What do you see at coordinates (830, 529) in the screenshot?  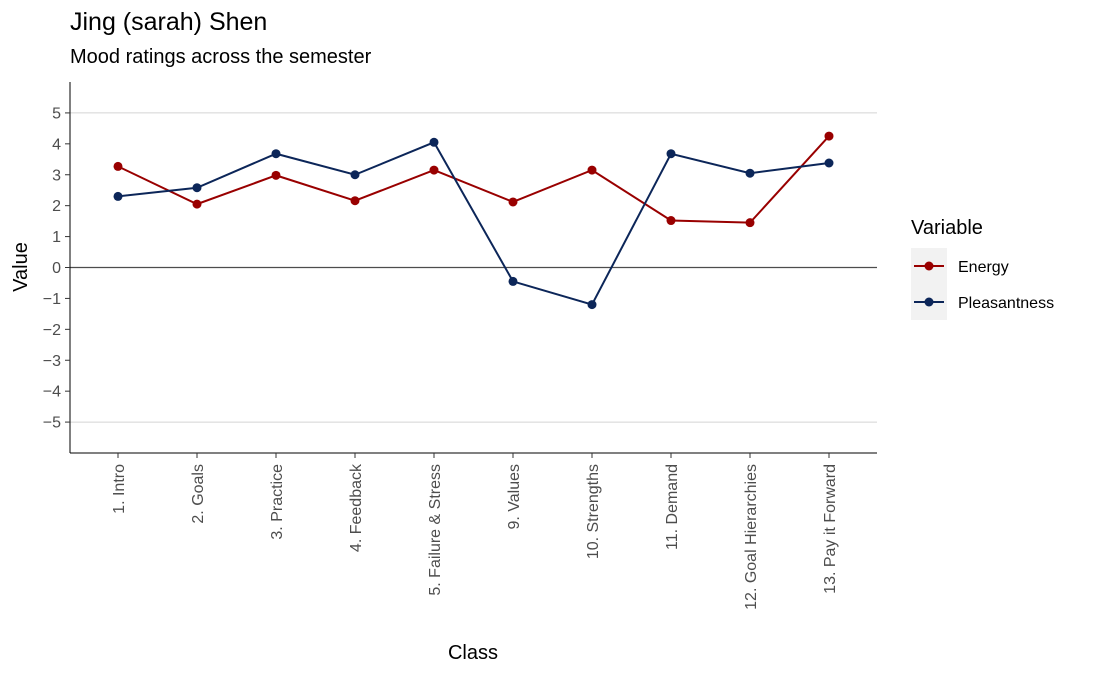 I see `x-tick-label: 13. Pay it Forward` at bounding box center [830, 529].